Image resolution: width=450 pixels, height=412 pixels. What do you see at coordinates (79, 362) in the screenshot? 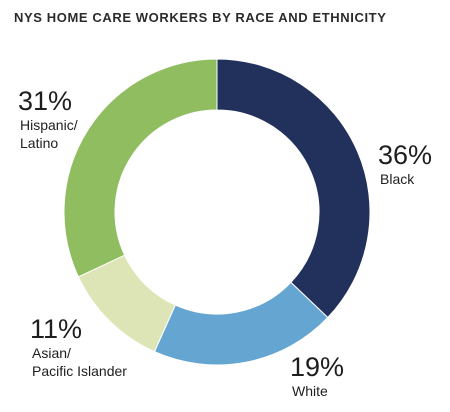
I see `category-label: Asian/ Pacific Islander` at bounding box center [79, 362].